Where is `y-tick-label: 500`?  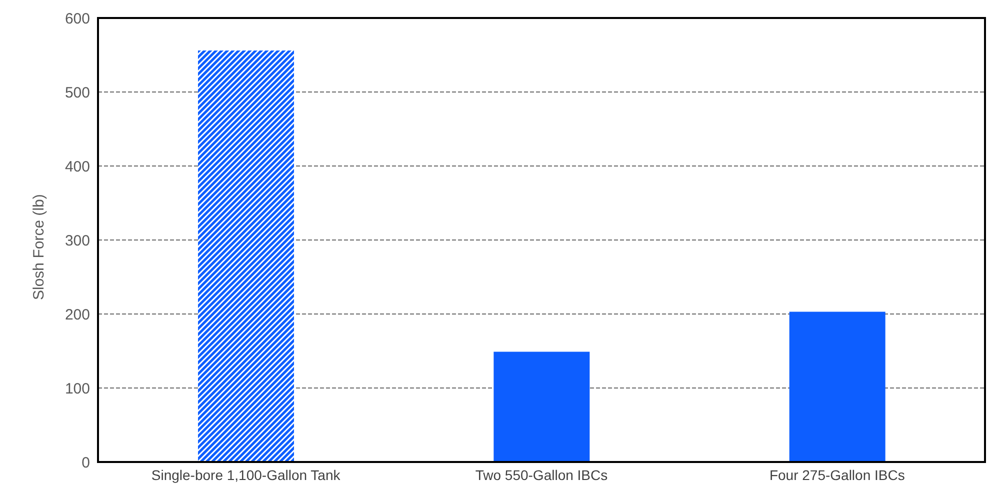
y-tick-label: 500 is located at coordinates (77, 93).